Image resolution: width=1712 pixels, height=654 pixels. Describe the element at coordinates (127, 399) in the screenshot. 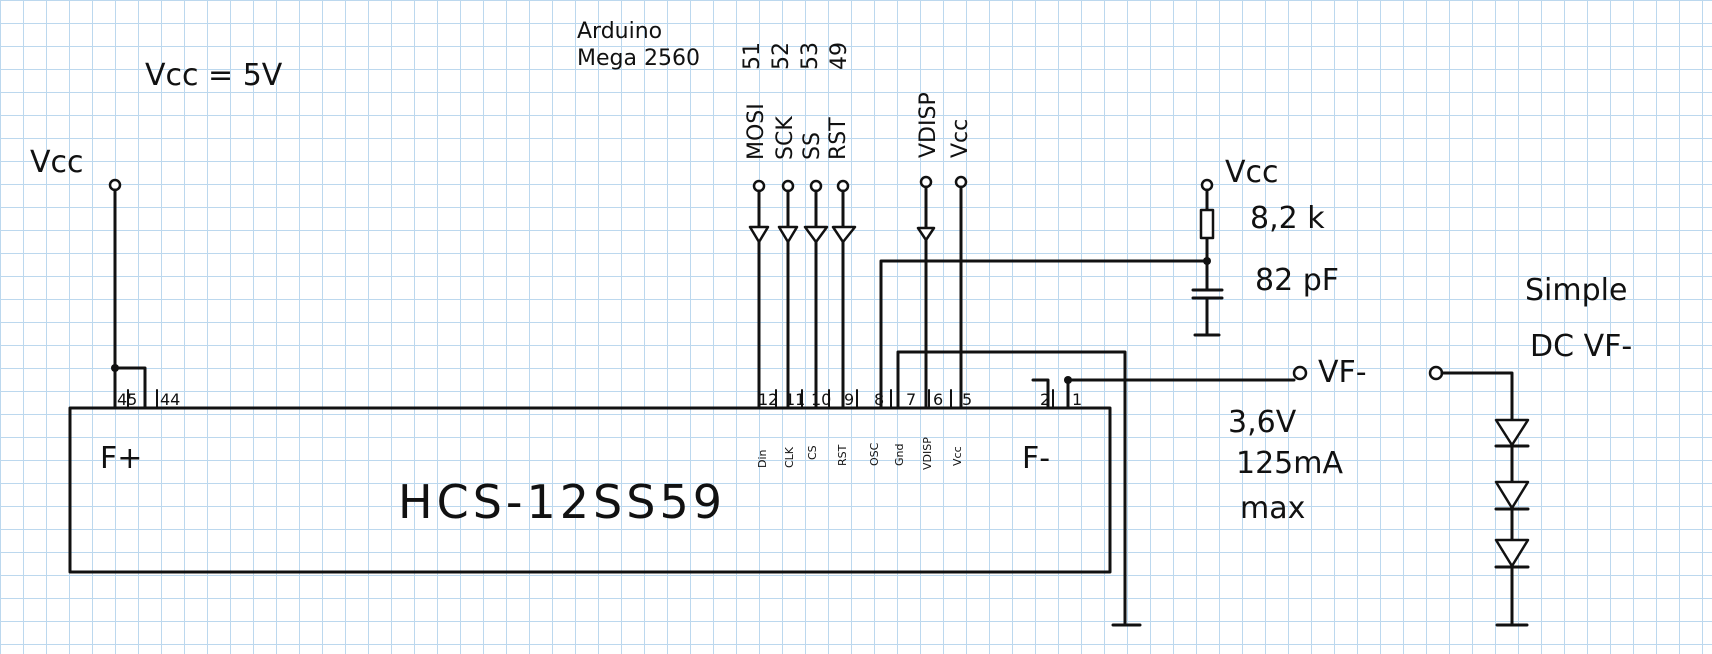

I see `pin-number-45: 45` at that location.